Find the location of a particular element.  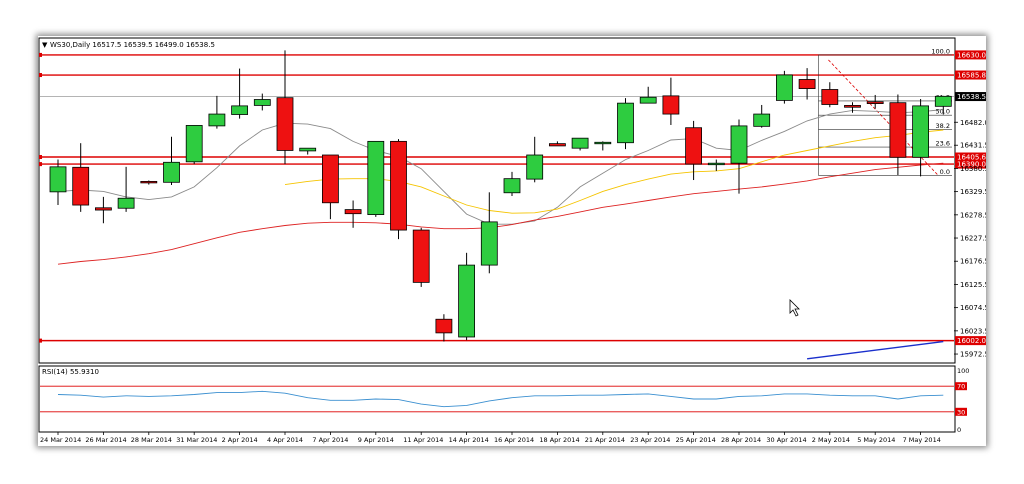

rsi-layer: 100 70 30 0 is located at coordinates (504, 400).